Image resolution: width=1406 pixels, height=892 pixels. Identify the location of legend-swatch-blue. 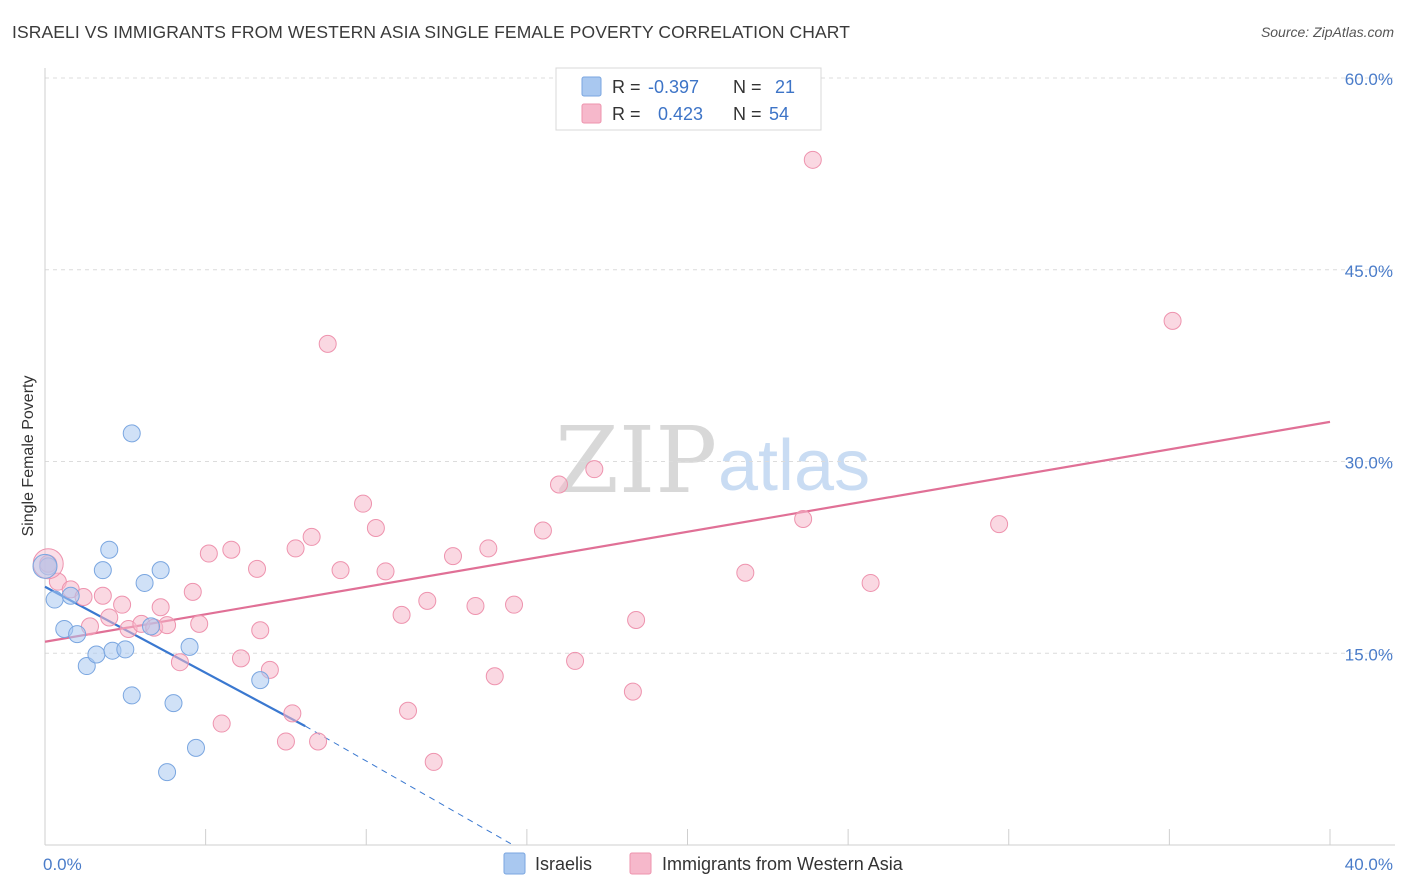
(591, 86).